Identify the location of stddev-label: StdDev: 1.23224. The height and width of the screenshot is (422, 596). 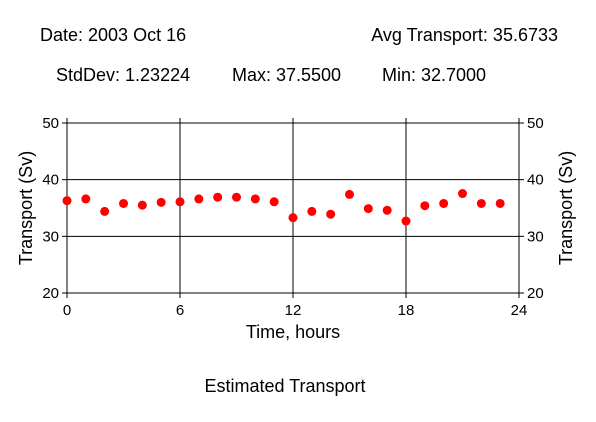
(123, 75).